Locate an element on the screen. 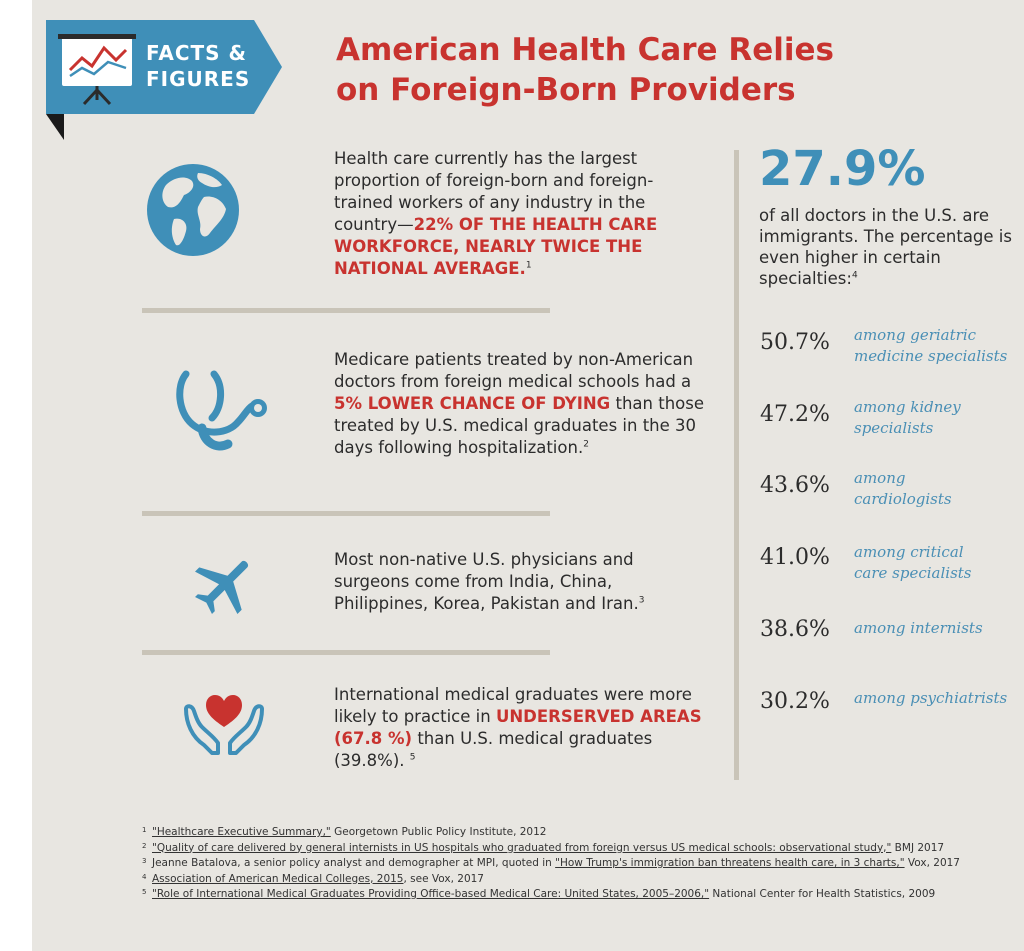 The image size is (1024, 951). specialty-value: 38.6% is located at coordinates (795, 629).